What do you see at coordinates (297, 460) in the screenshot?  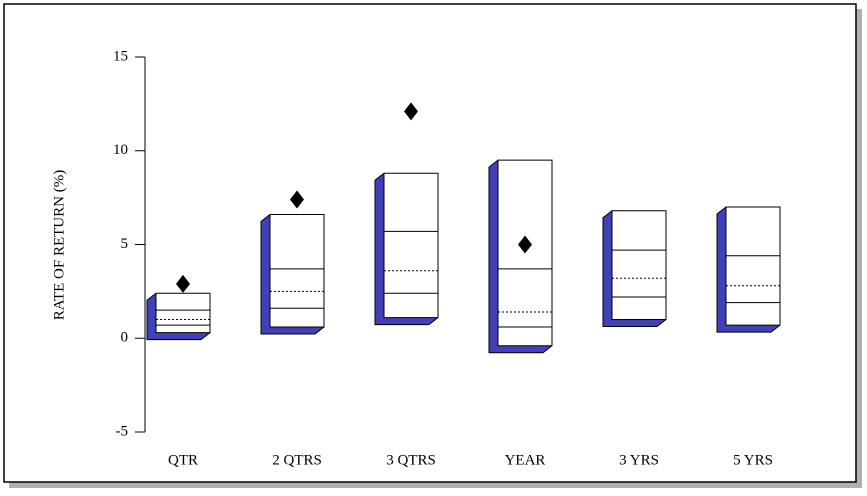 I see `x-tick-label: 2 QTRS` at bounding box center [297, 460].